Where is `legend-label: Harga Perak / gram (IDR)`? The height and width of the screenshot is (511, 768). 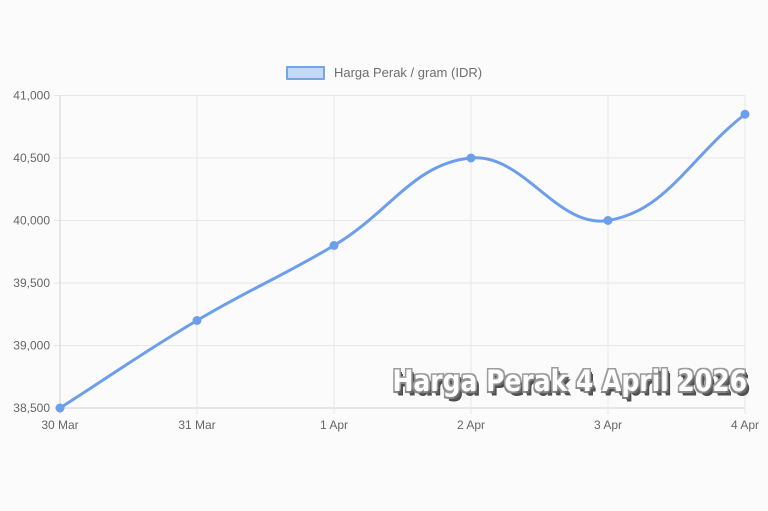
legend-label: Harga Perak / gram (IDR) is located at coordinates (408, 72).